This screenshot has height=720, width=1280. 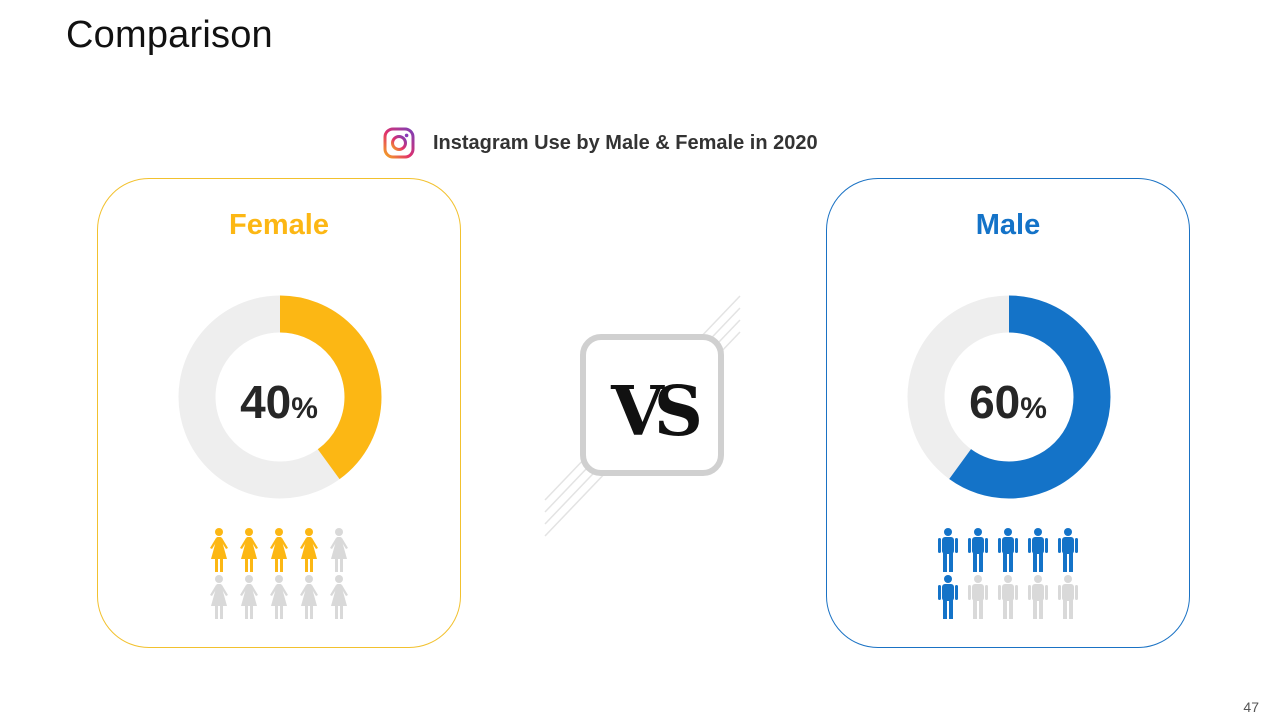 What do you see at coordinates (1251, 707) in the screenshot?
I see `page-number: 47` at bounding box center [1251, 707].